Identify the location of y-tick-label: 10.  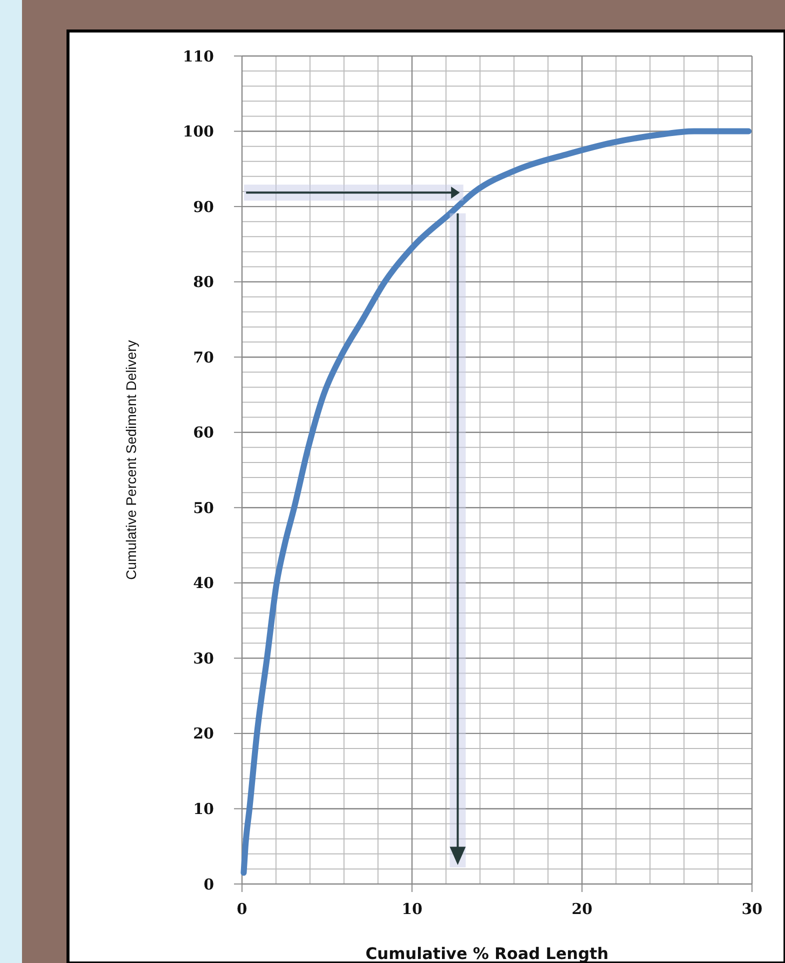
(203, 809).